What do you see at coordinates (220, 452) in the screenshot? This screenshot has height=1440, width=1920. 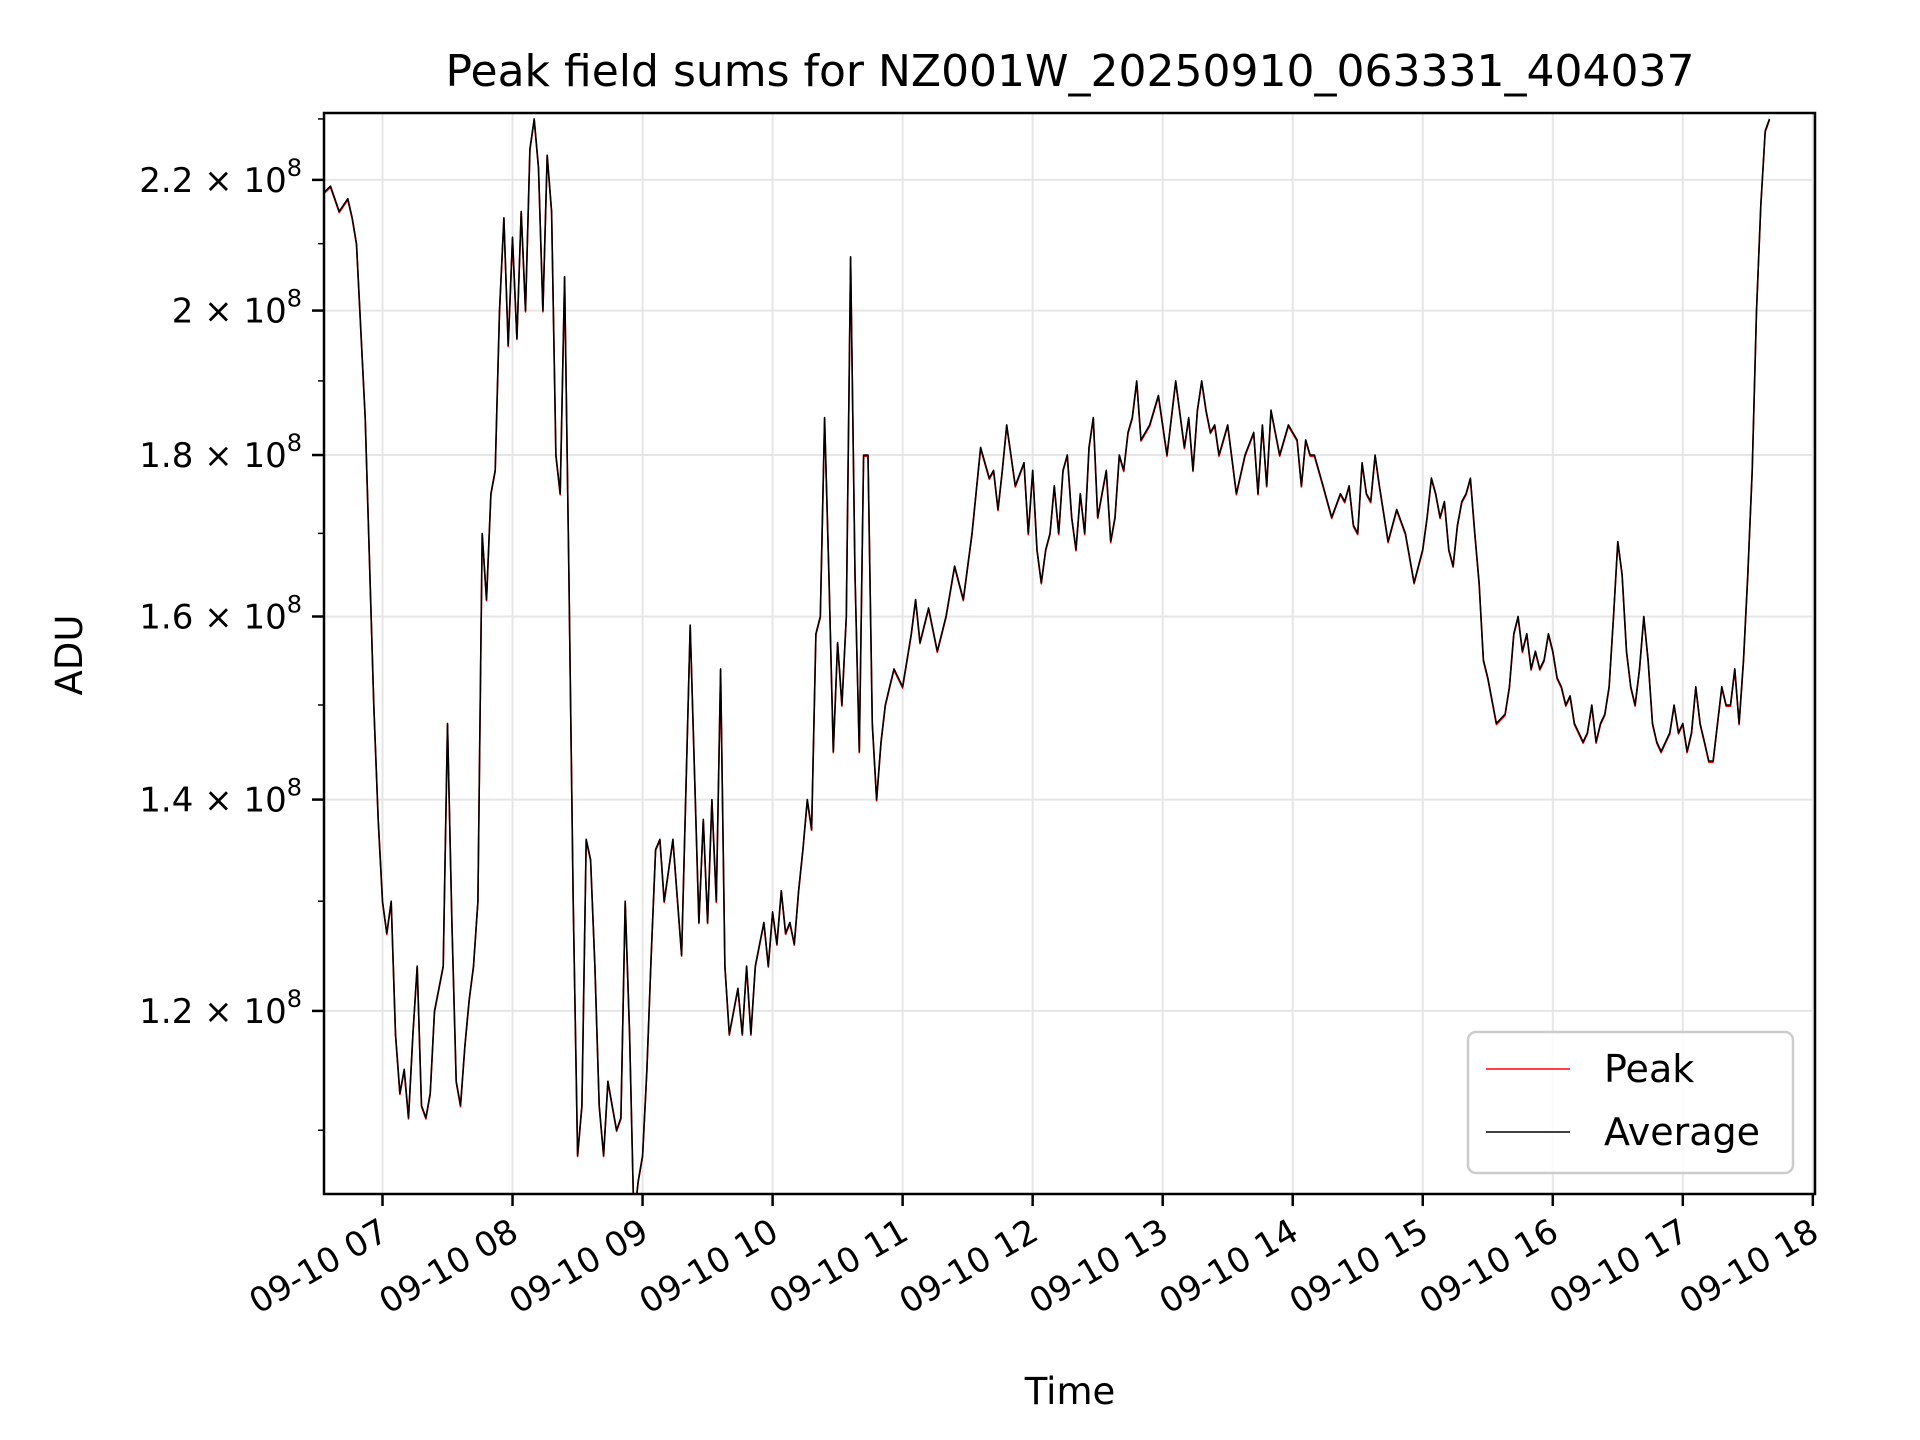 I see `y-tick-label: 1.8 × 108` at bounding box center [220, 452].